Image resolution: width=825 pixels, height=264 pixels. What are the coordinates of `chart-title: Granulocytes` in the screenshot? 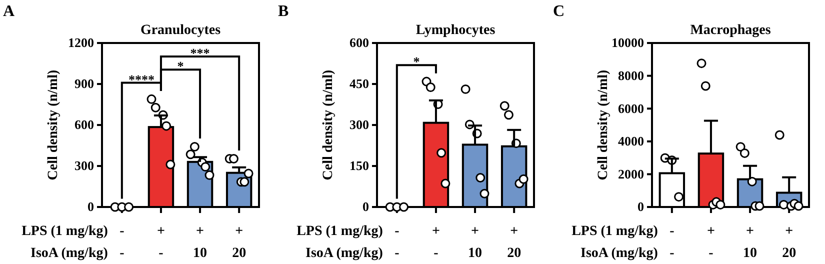 It's located at (181, 30).